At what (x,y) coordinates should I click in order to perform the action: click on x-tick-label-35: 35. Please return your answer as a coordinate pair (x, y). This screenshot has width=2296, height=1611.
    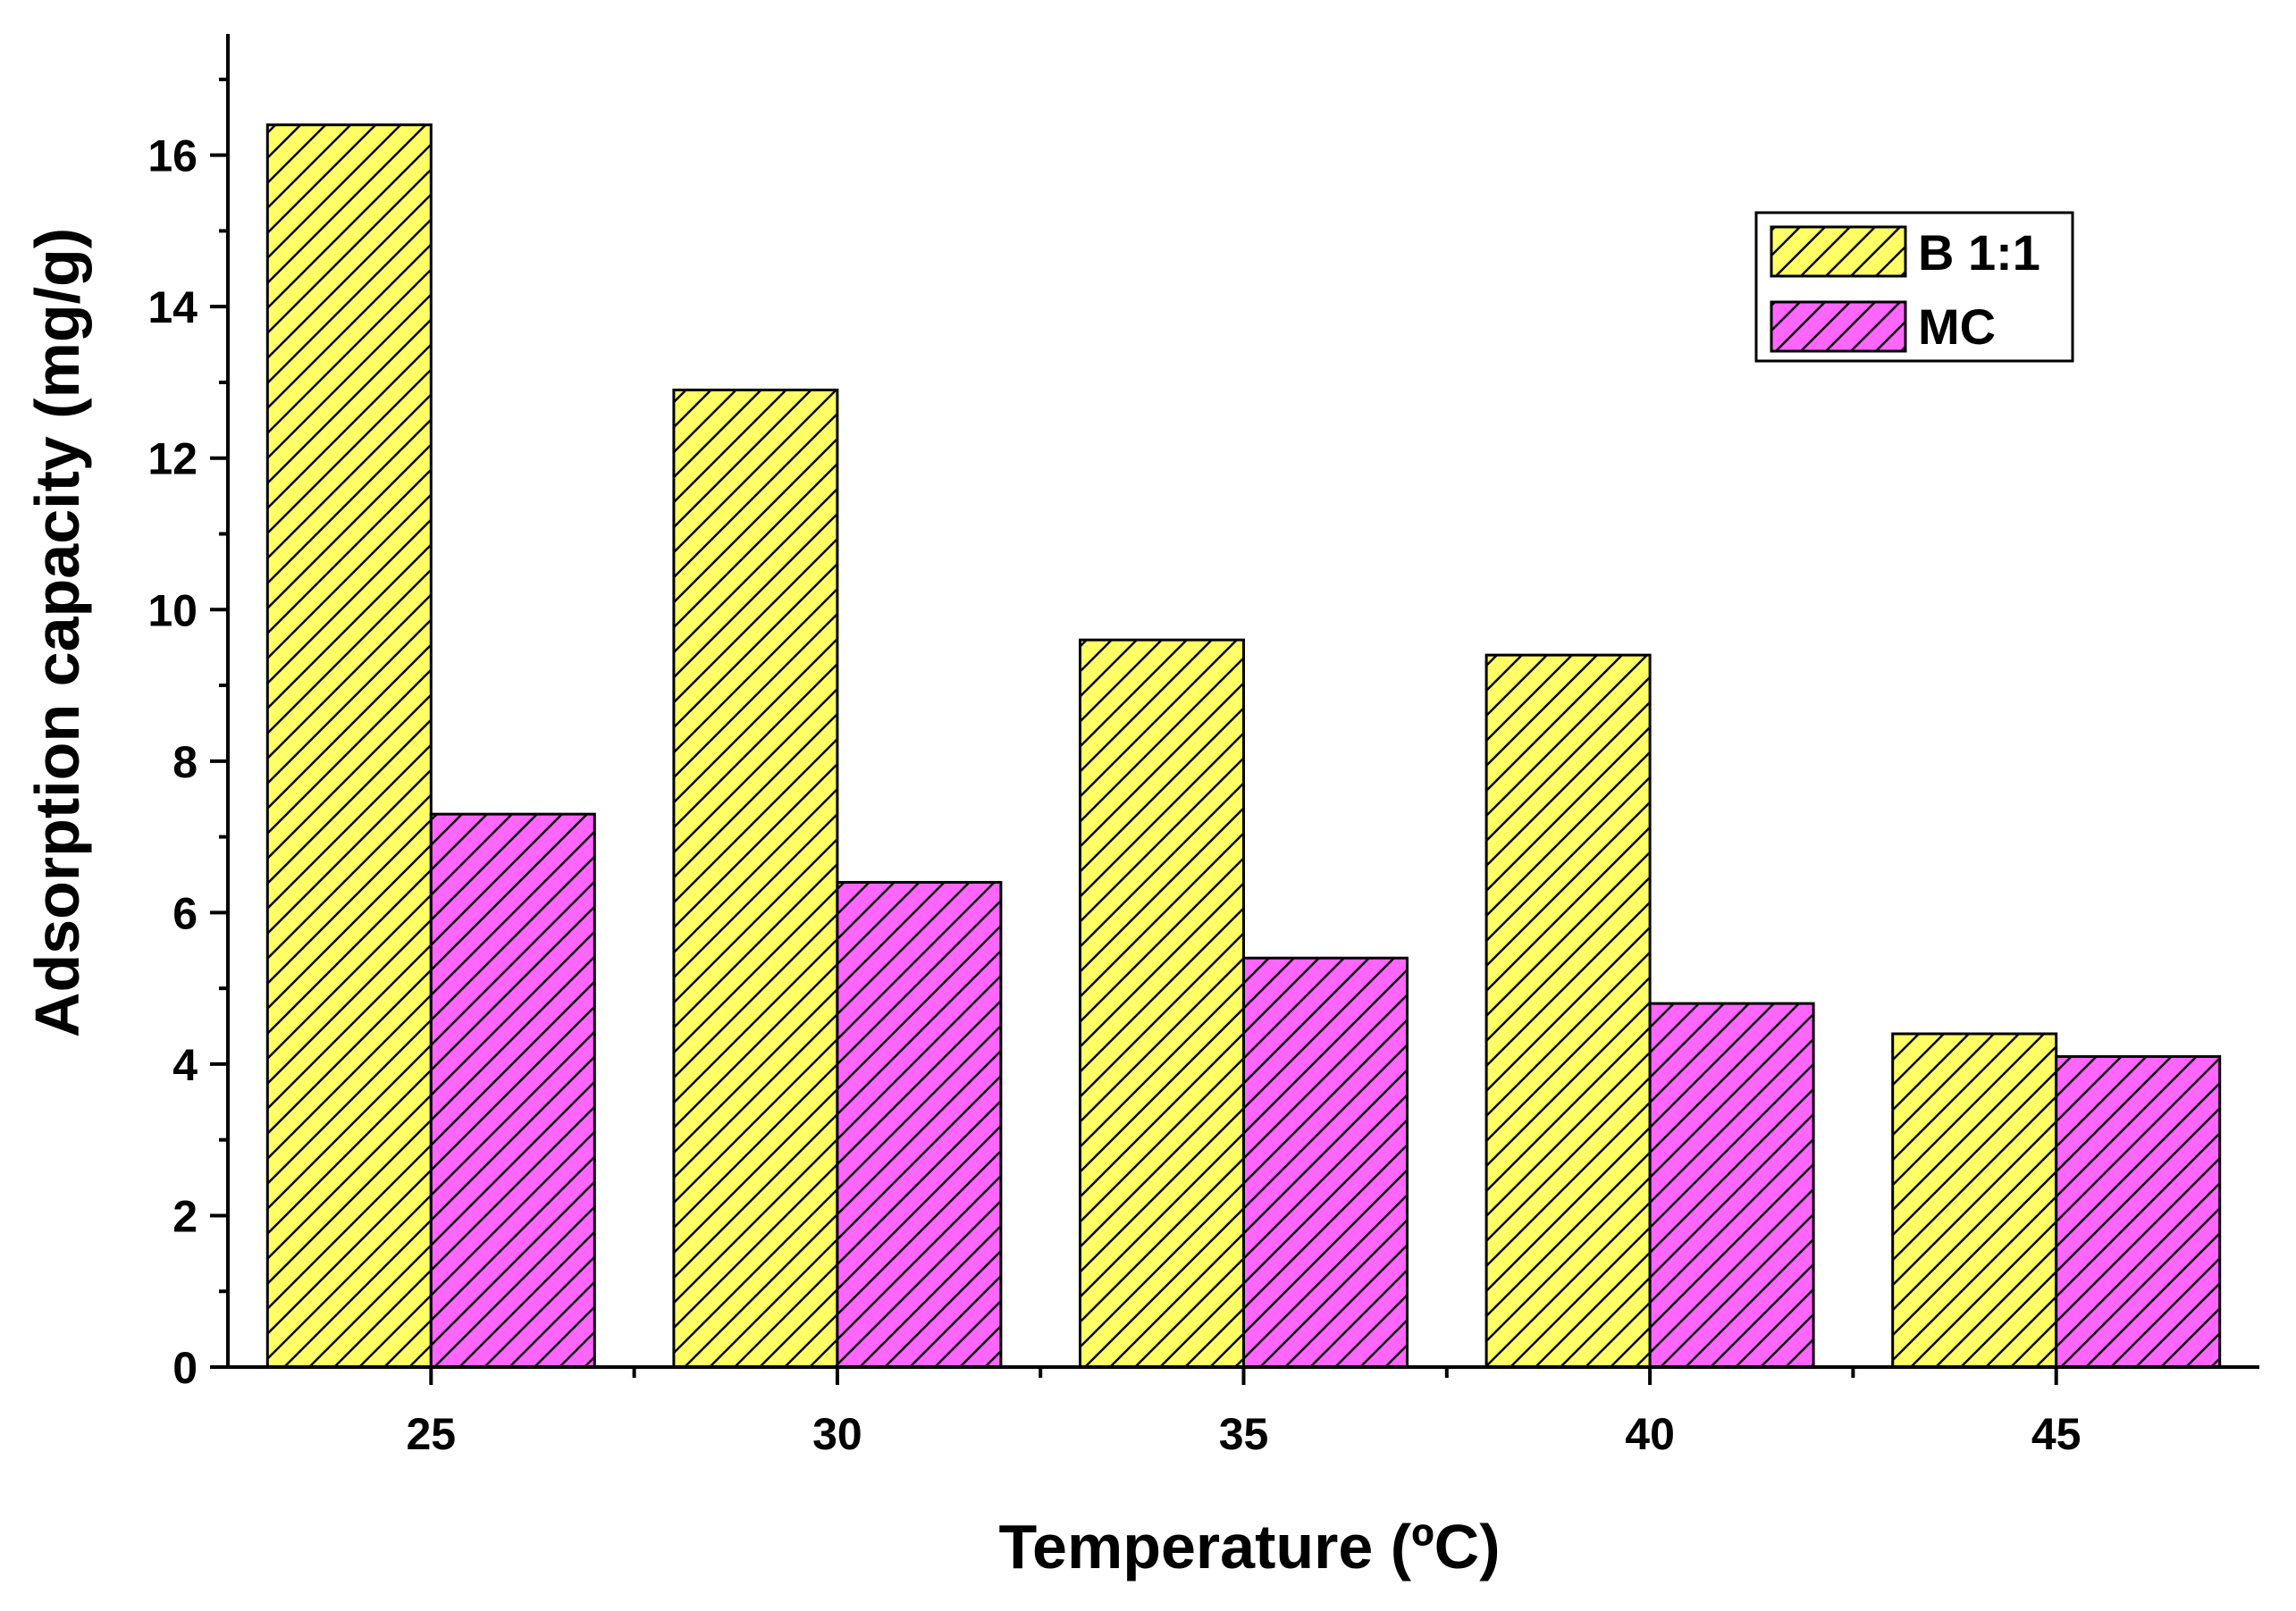
    Looking at the image, I should click on (1244, 1434).